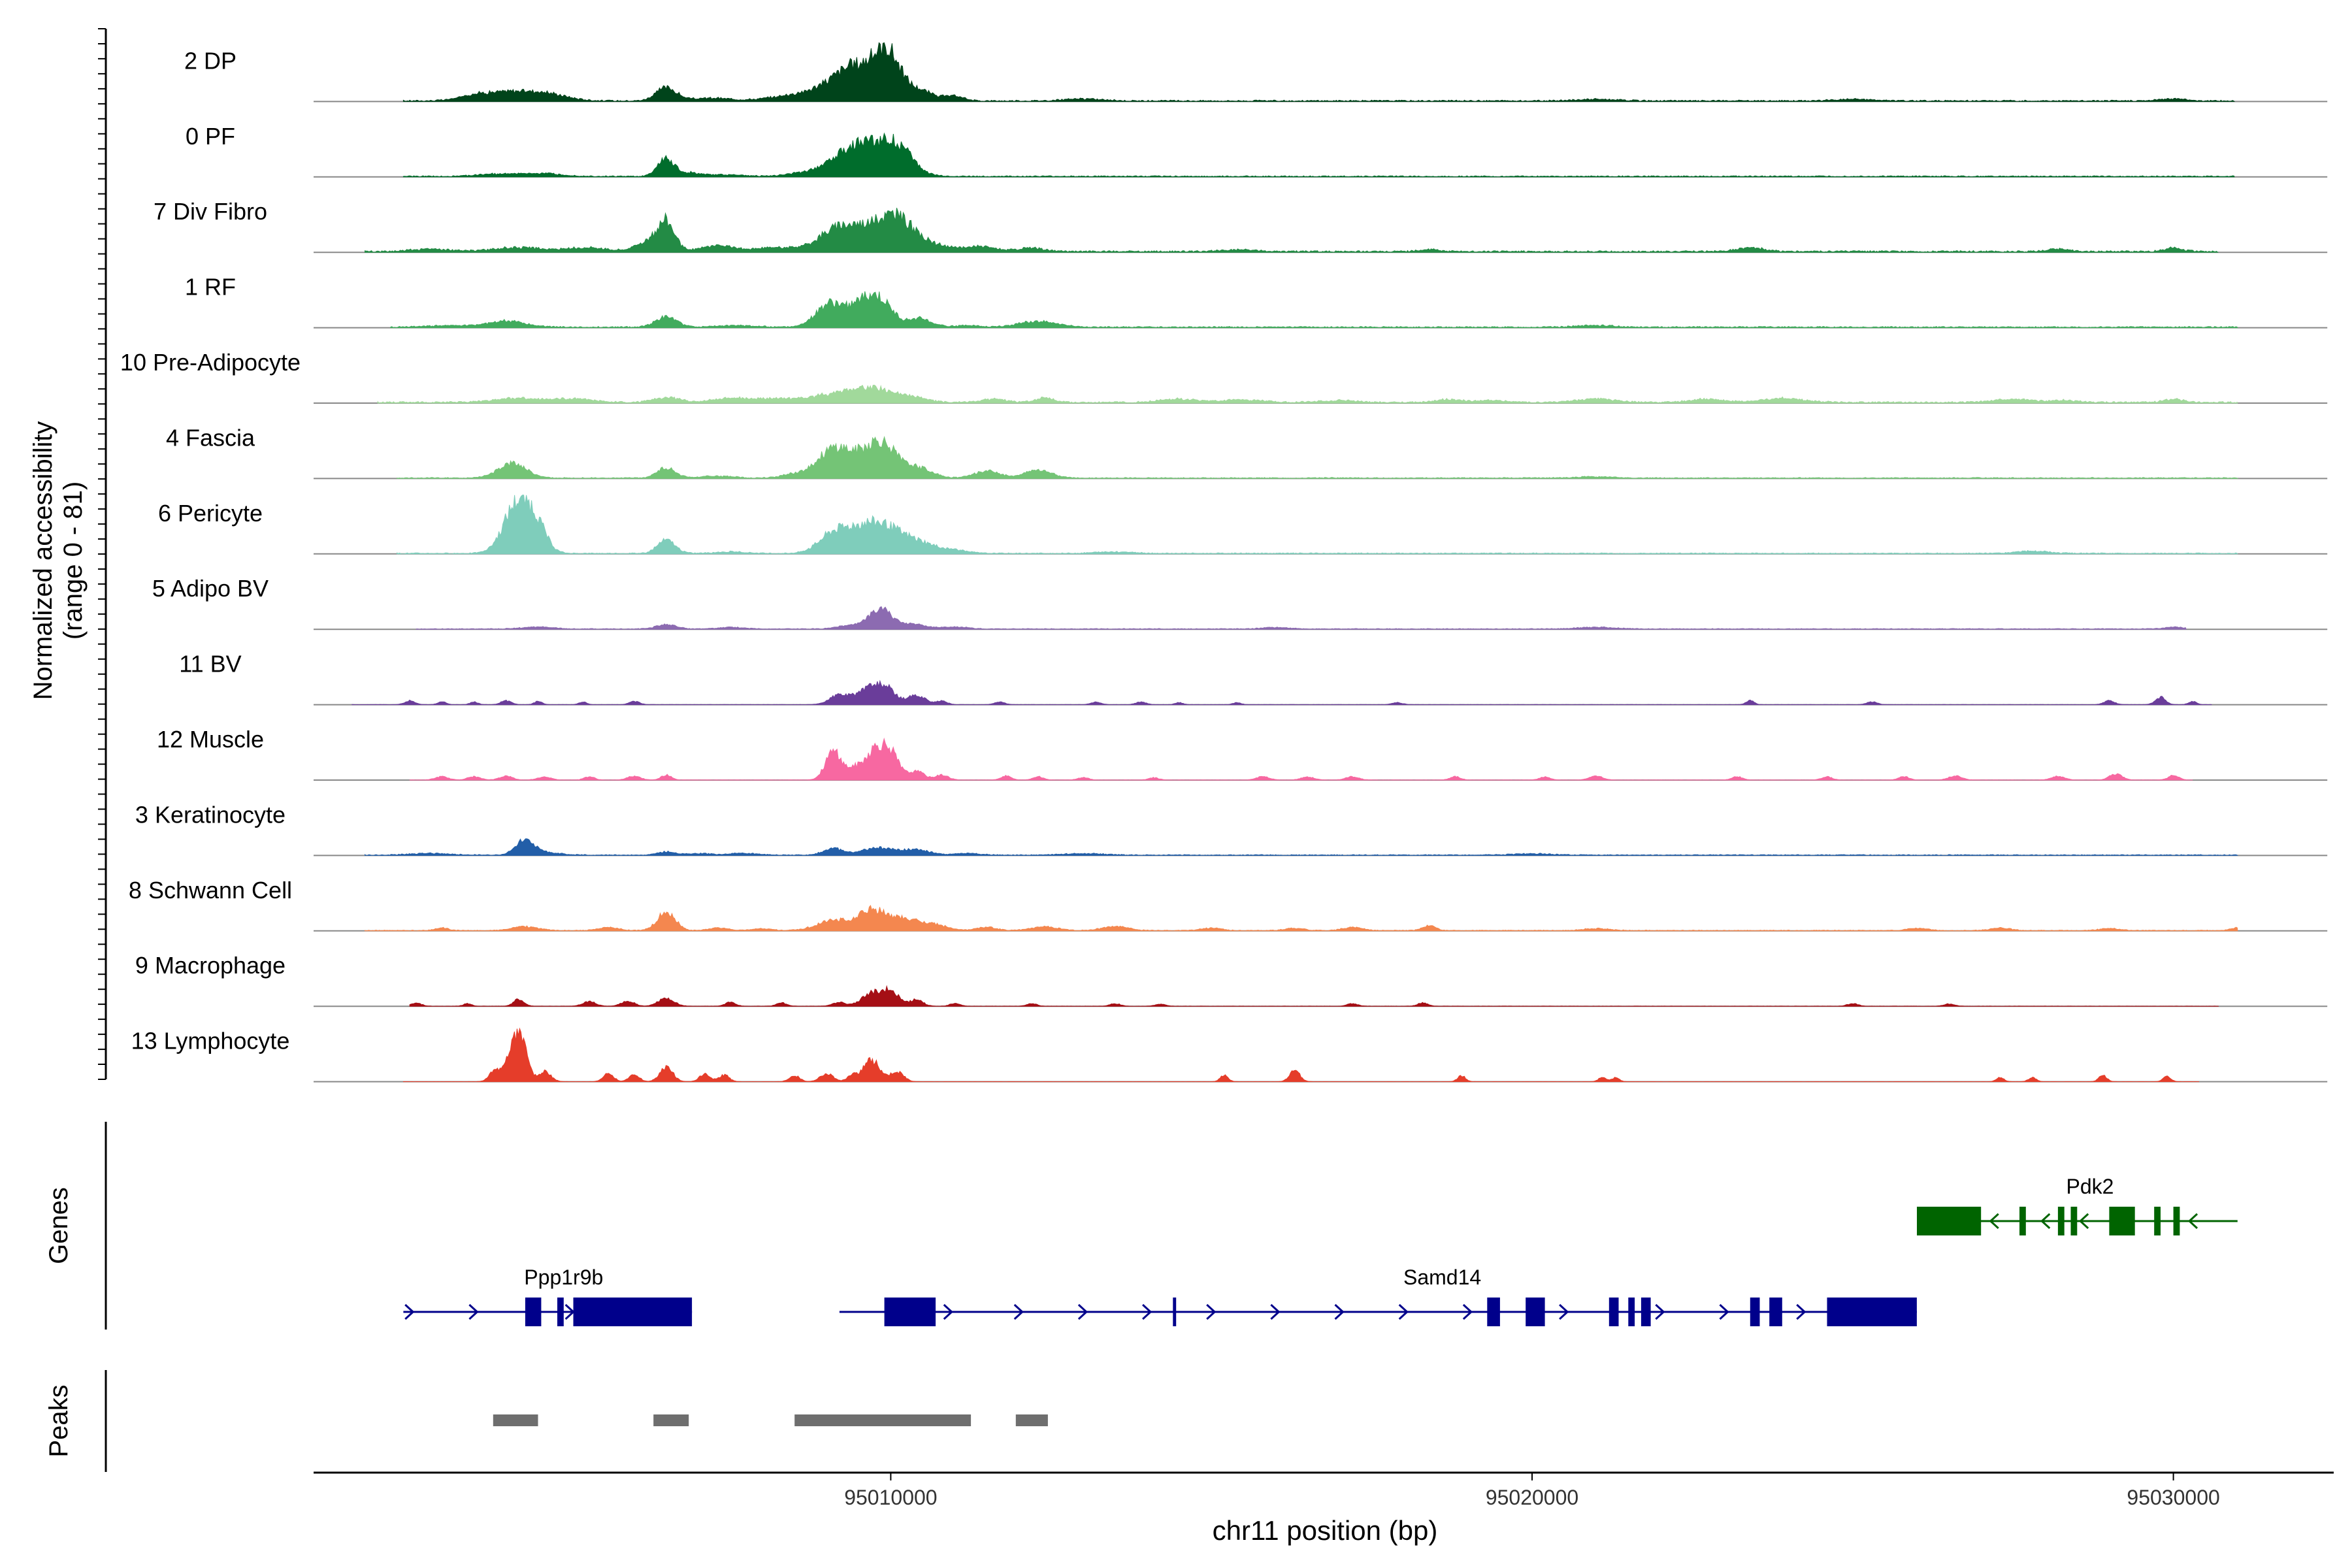 Image resolution: width=2352 pixels, height=1568 pixels. What do you see at coordinates (210, 136) in the screenshot?
I see `track-label: 0 PF` at bounding box center [210, 136].